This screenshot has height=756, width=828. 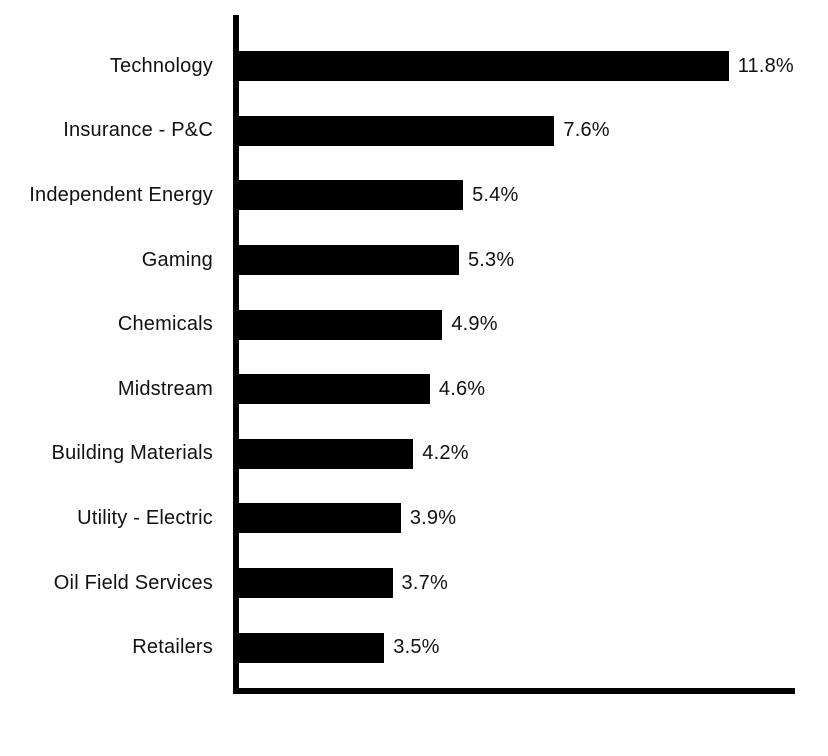 What do you see at coordinates (145, 517) in the screenshot?
I see `category-label: Utility - Electric` at bounding box center [145, 517].